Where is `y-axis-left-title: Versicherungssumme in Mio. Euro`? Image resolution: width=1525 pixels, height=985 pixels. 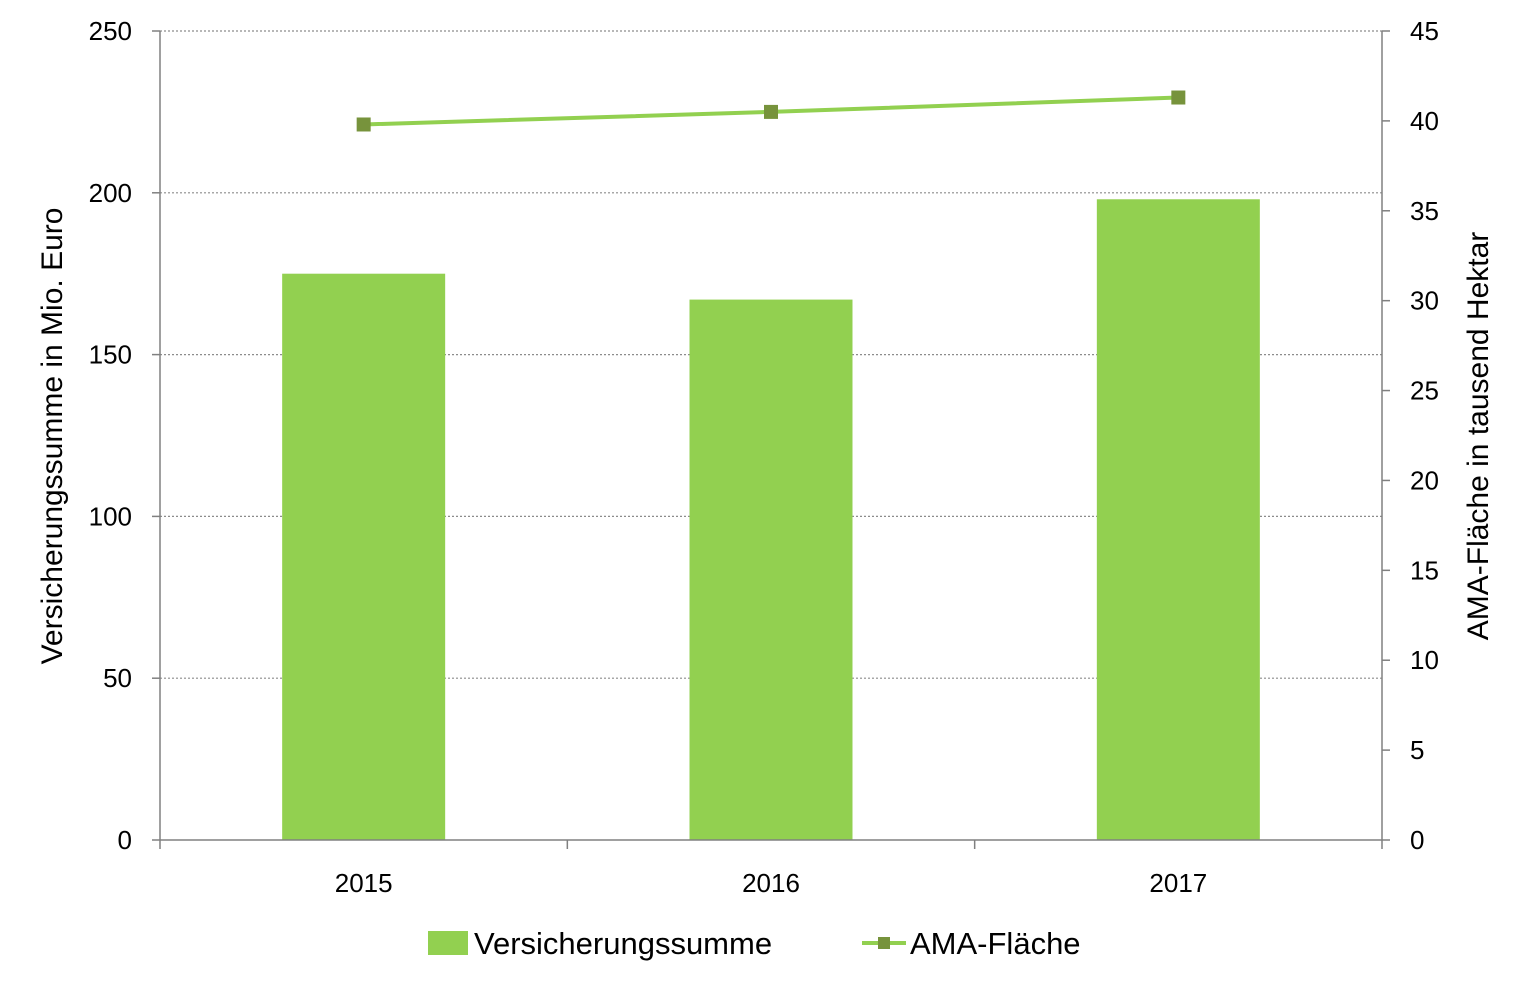 y-axis-left-title: Versicherungssumme in Mio. Euro is located at coordinates (52, 436).